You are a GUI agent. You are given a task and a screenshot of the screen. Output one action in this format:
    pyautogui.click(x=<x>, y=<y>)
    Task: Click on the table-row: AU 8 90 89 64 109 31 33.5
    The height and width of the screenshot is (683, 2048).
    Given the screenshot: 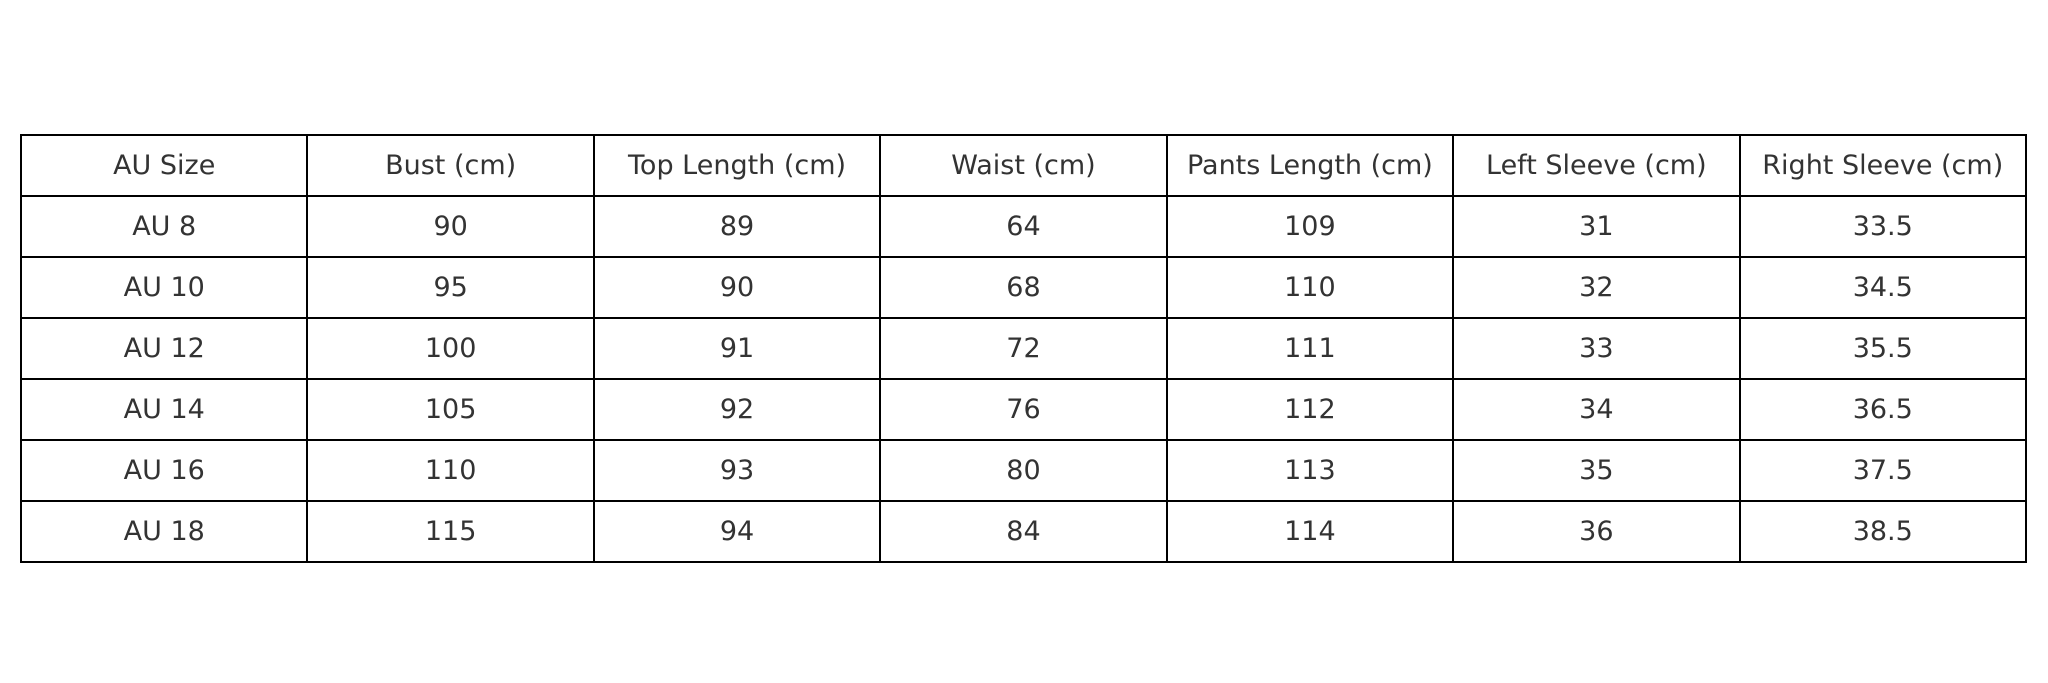 What is the action you would take?
    pyautogui.click(x=1023, y=226)
    